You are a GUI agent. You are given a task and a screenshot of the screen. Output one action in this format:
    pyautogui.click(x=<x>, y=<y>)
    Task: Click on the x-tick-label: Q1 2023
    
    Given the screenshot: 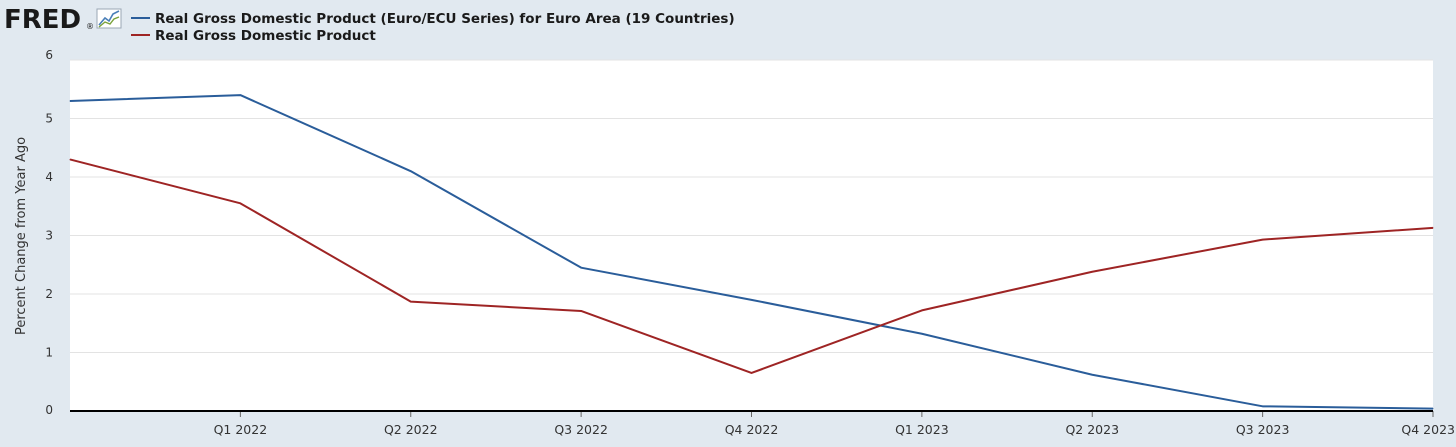 What is the action you would take?
    pyautogui.click(x=922, y=429)
    